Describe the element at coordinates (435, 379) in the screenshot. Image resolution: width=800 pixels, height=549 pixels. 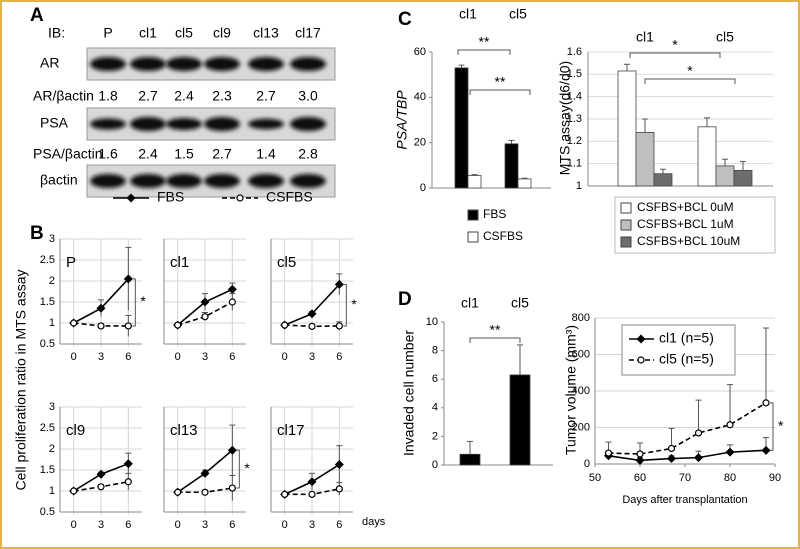
I see `y-tick-label: 6` at that location.